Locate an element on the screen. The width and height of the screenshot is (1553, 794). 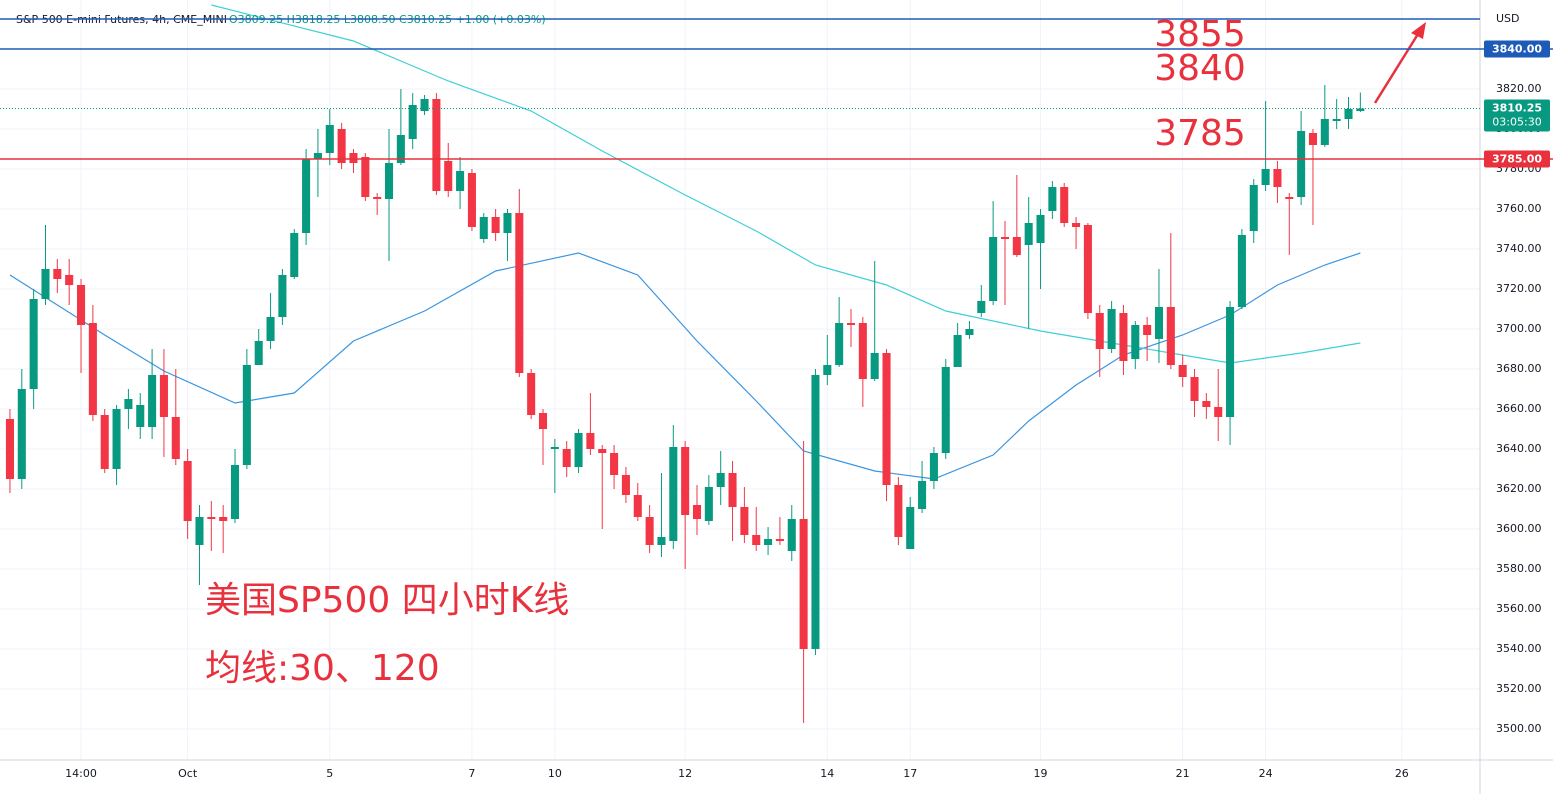
y-tick-label: 3740.00 is located at coordinates (1519, 248).